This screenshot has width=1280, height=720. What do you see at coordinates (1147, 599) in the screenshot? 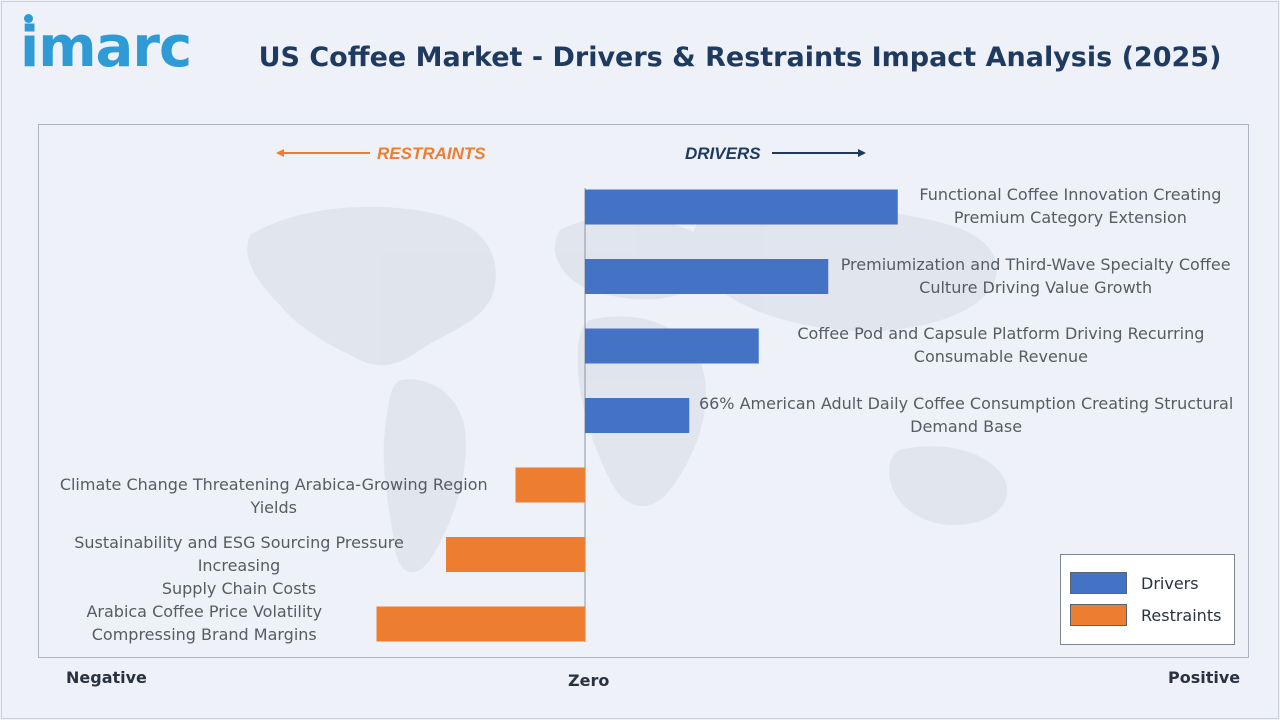
I see `legend: Drivers Restraints` at bounding box center [1147, 599].